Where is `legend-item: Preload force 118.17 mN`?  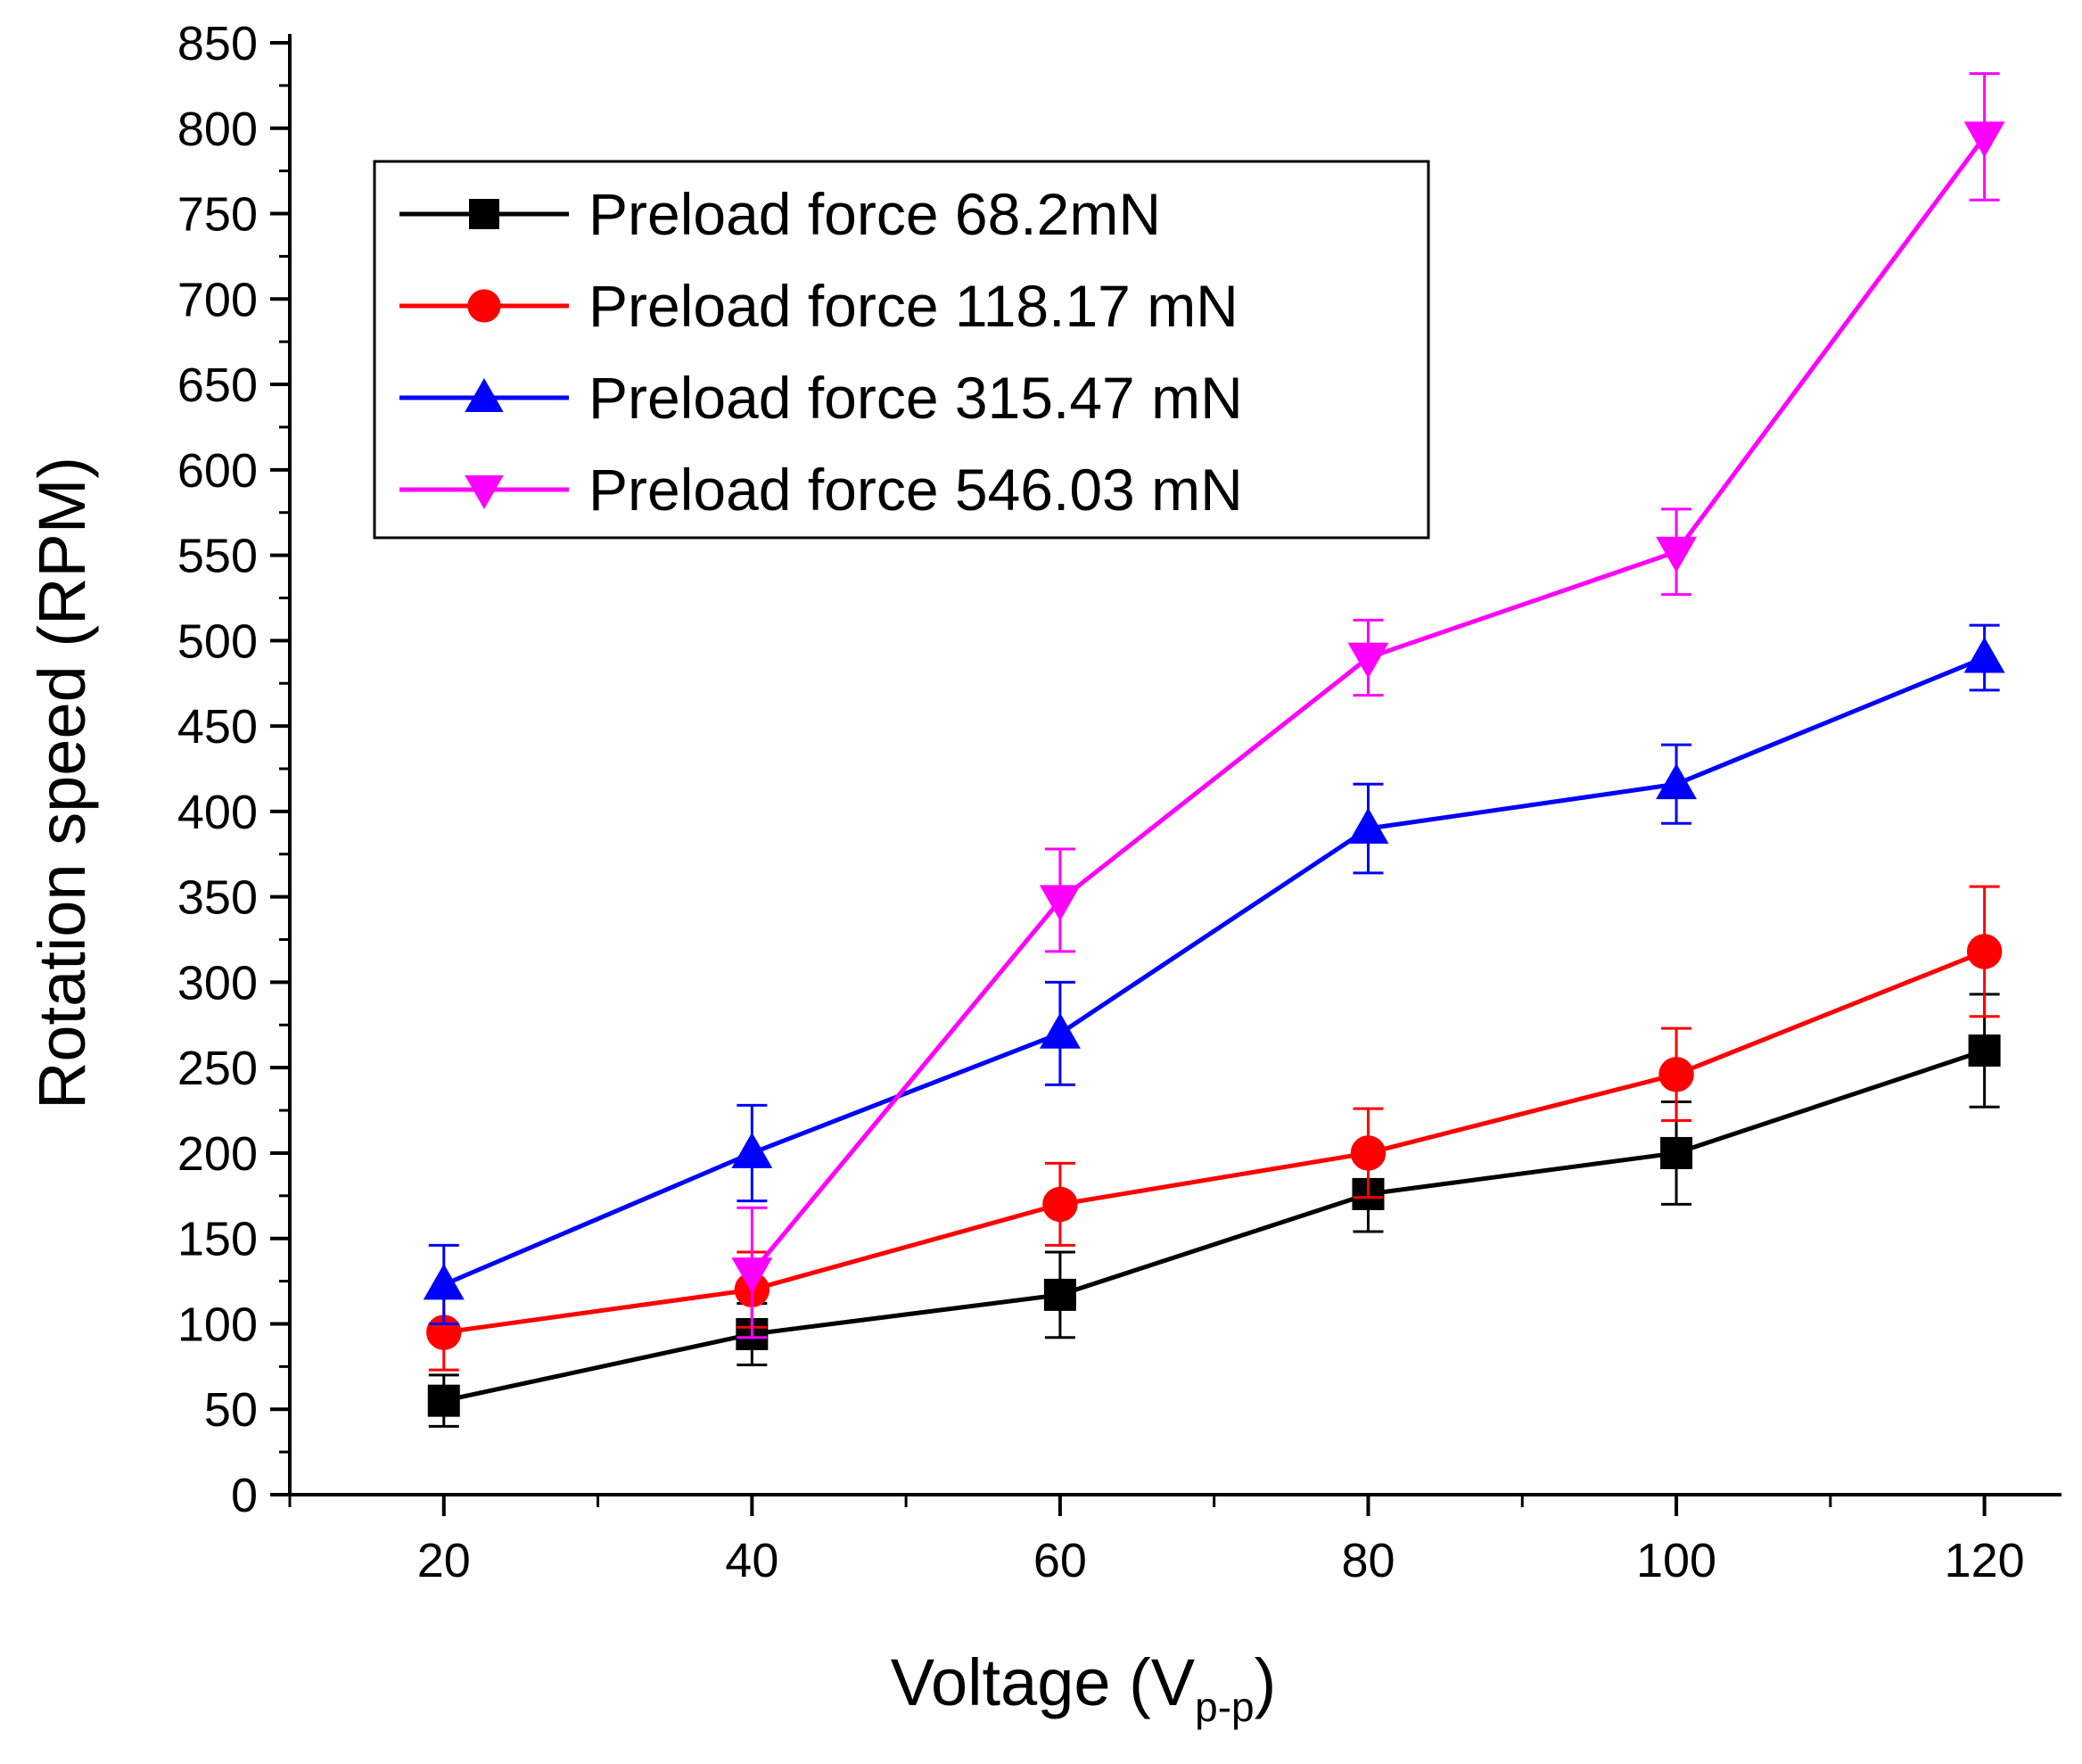
legend-item: Preload force 118.17 mN is located at coordinates (819, 306).